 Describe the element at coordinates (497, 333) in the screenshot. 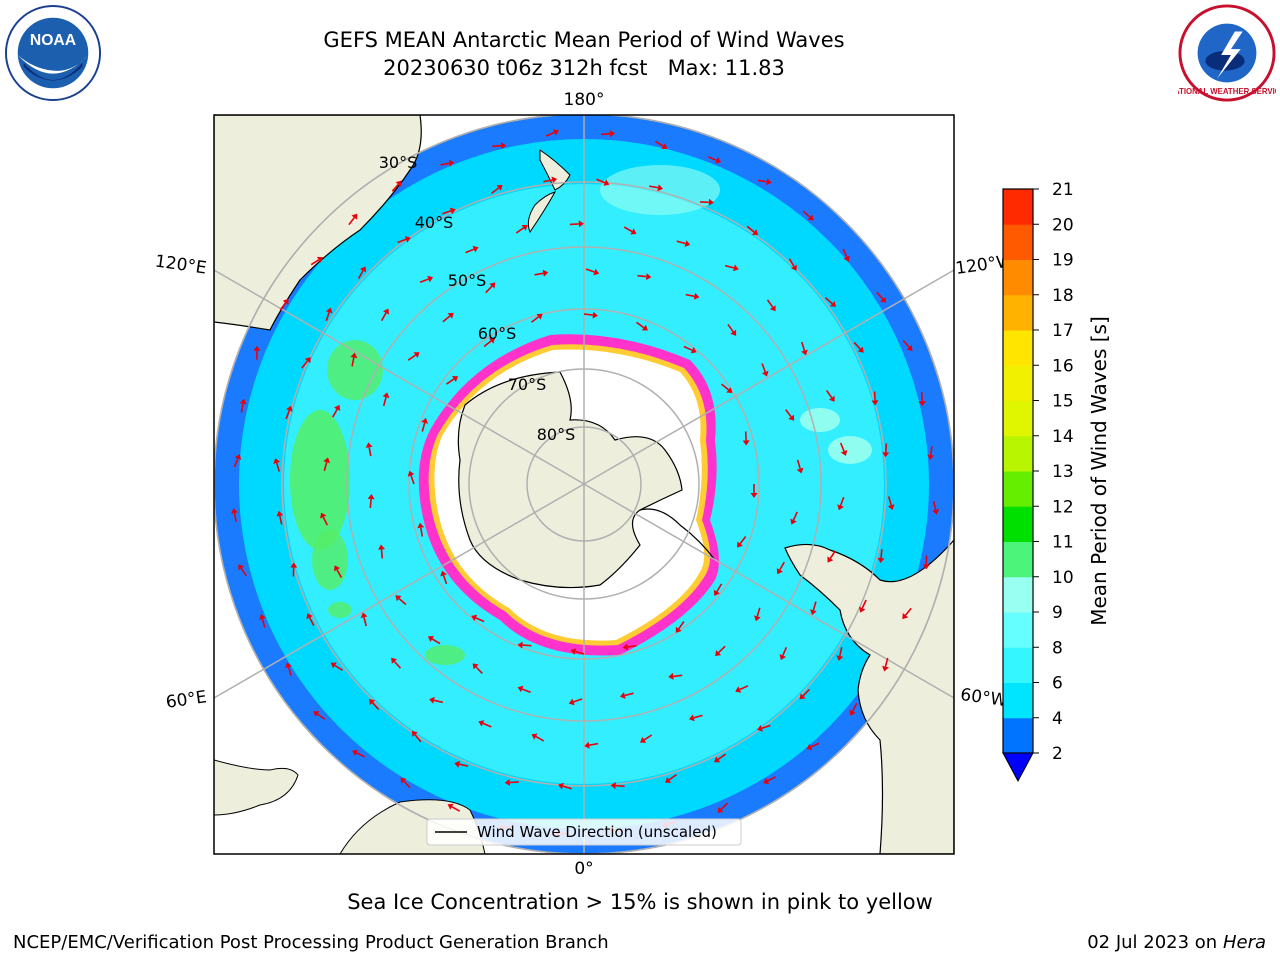

I see `lat-label-60s: 60°S` at that location.